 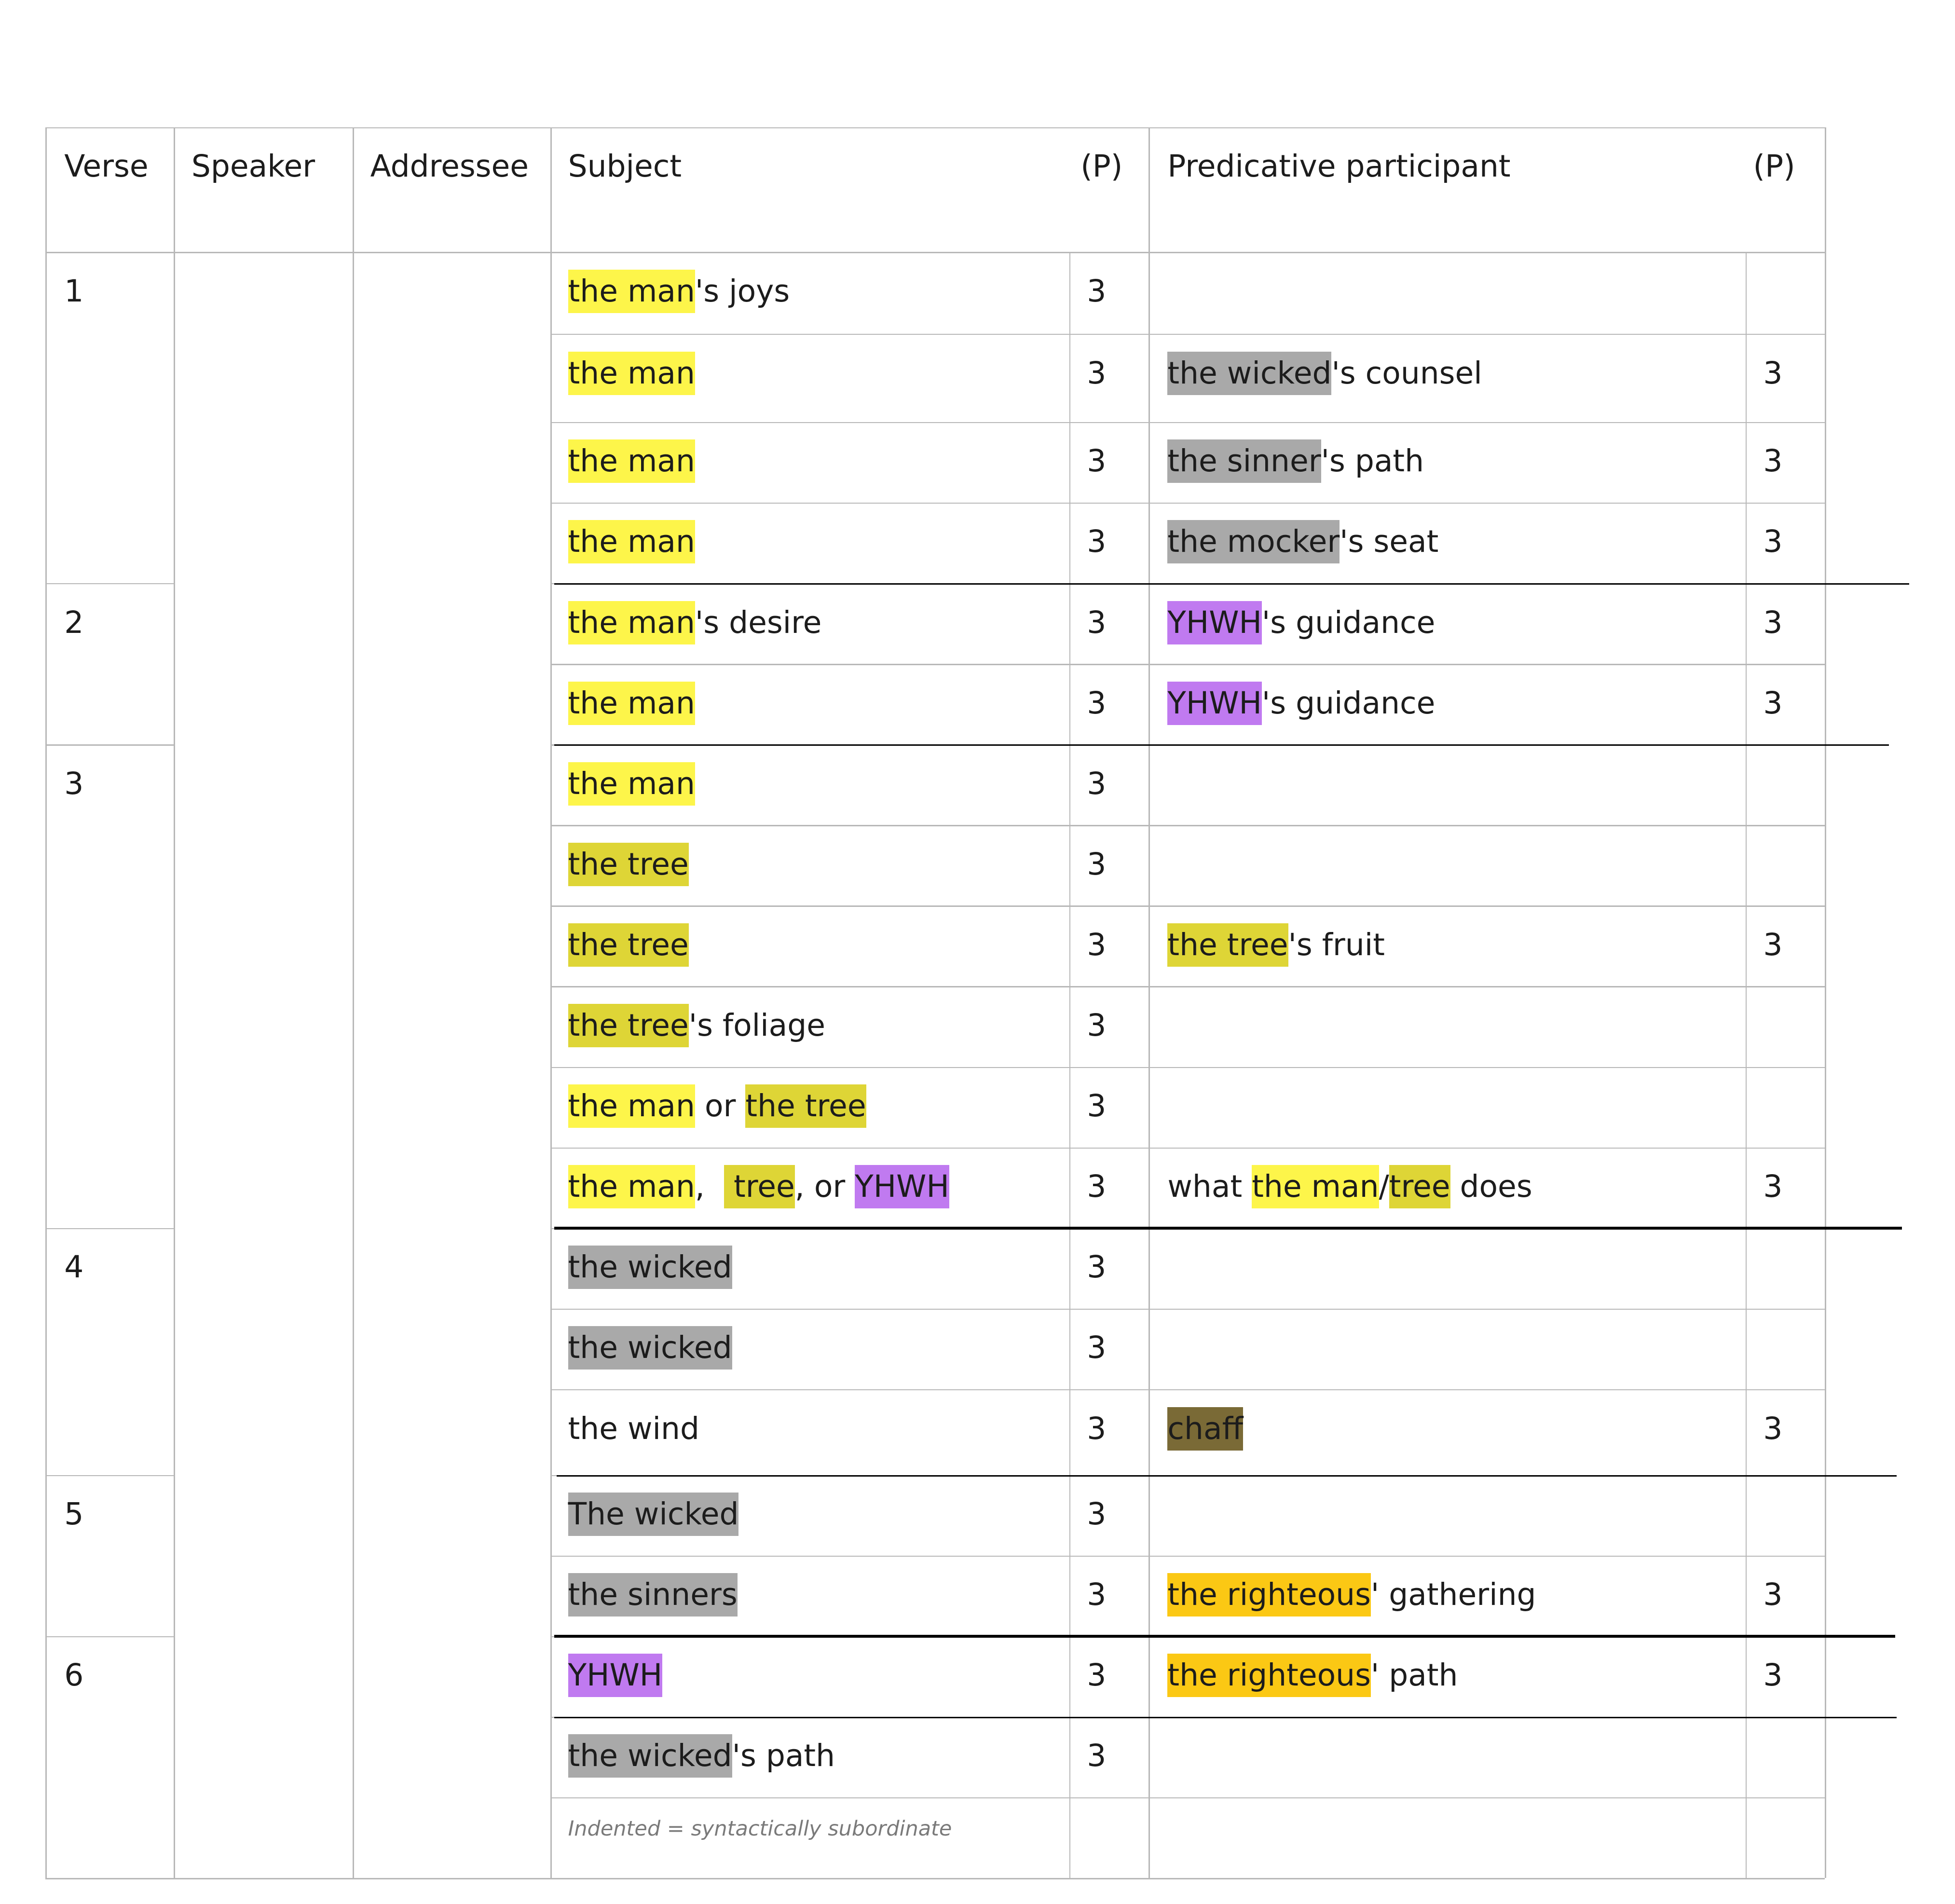 What do you see at coordinates (1244, 461) in the screenshot?
I see `participant-highlight-wicked: the sinner` at bounding box center [1244, 461].